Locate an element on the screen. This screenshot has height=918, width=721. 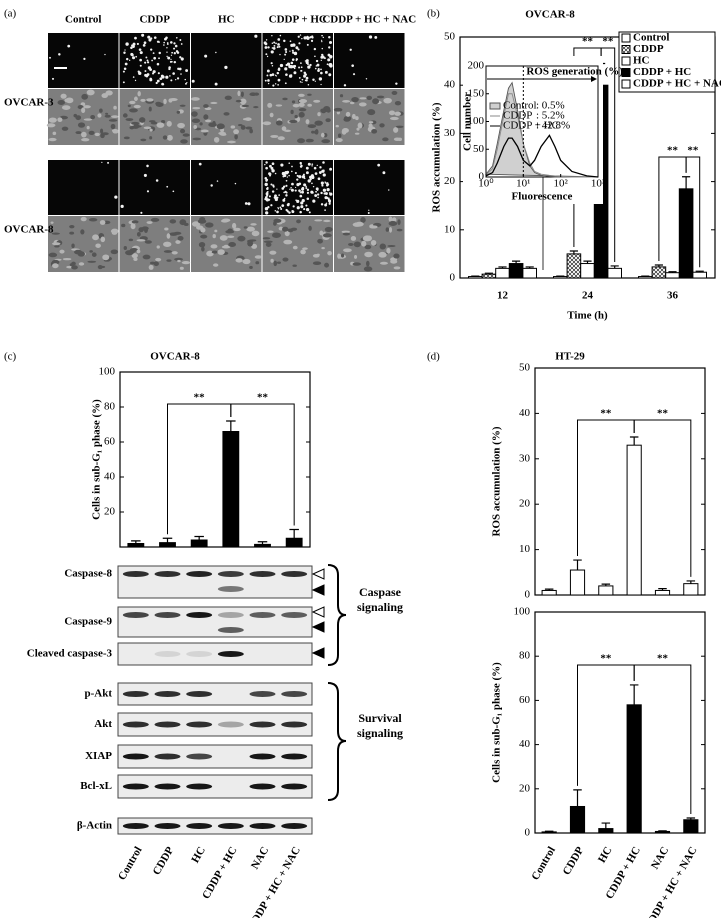
x-tick-label: 10¹ is located at coordinates (523, 184).